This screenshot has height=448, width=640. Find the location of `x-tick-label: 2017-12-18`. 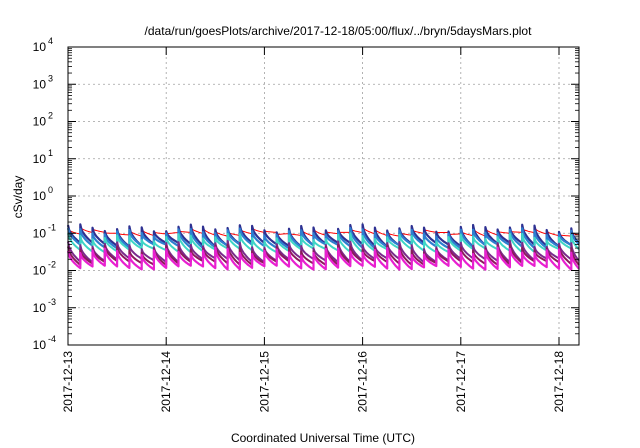

x-tick-label: 2017-12-18 is located at coordinates (559, 382).